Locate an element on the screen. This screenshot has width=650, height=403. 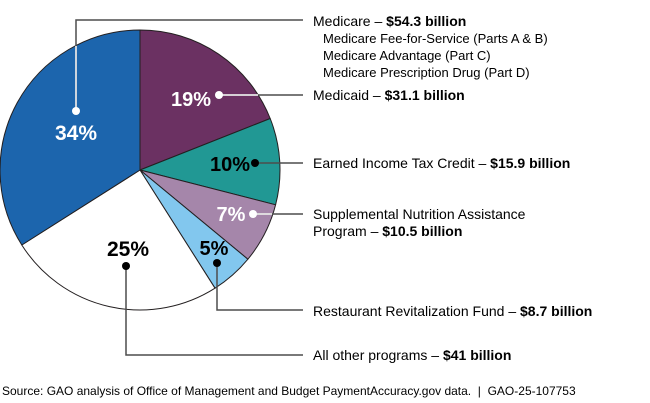
percent-label-snap: 7% is located at coordinates (231, 215).